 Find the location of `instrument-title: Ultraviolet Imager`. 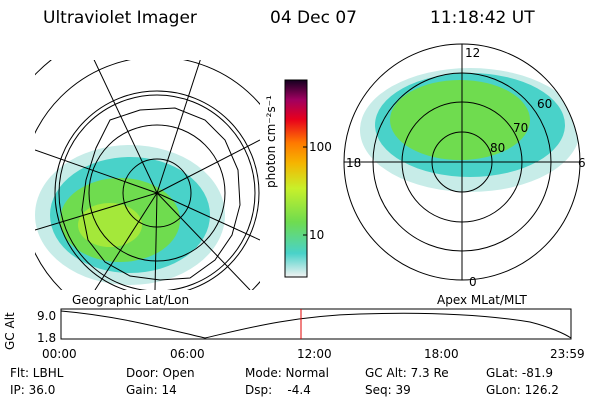

instrument-title: Ultraviolet Imager is located at coordinates (120, 18).